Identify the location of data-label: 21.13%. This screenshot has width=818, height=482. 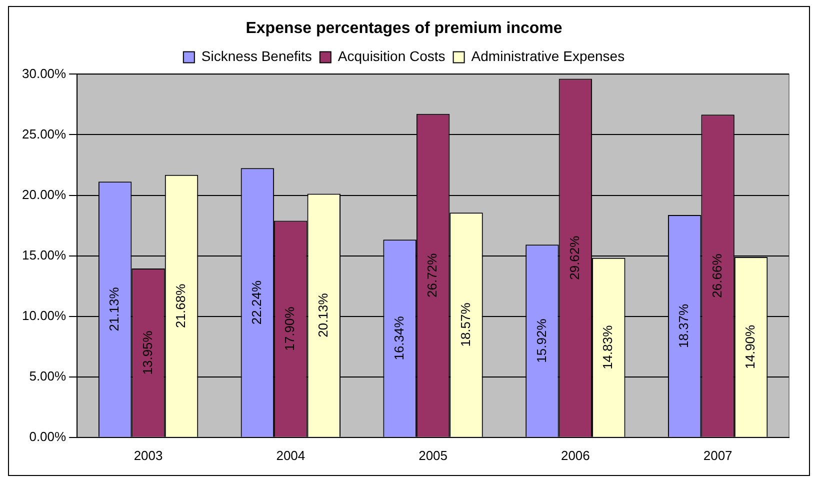
(114, 309).